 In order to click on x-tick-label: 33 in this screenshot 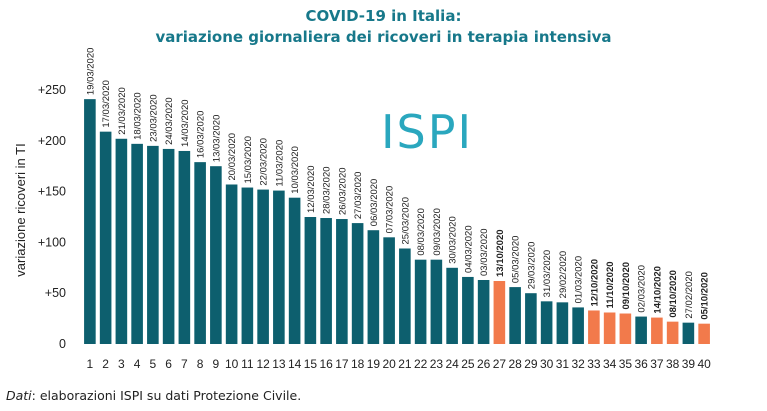, I will do `click(594, 364)`.